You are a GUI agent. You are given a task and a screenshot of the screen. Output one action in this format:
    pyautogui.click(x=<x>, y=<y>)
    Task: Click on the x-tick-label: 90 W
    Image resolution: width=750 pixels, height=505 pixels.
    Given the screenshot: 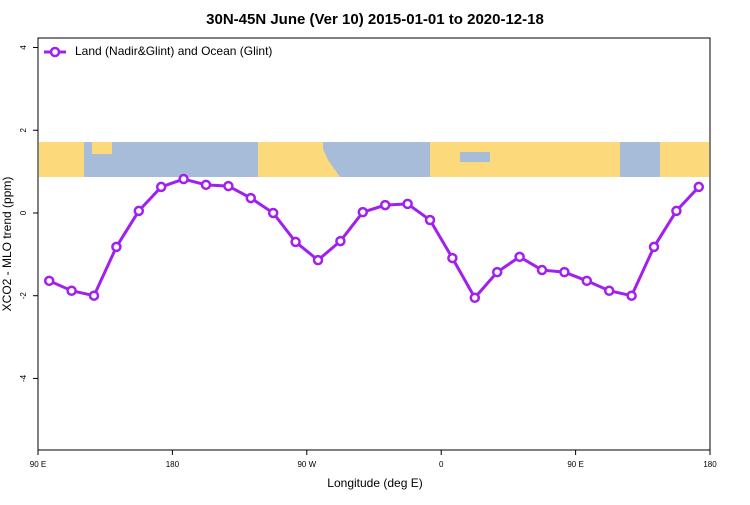 What is the action you would take?
    pyautogui.click(x=306, y=464)
    